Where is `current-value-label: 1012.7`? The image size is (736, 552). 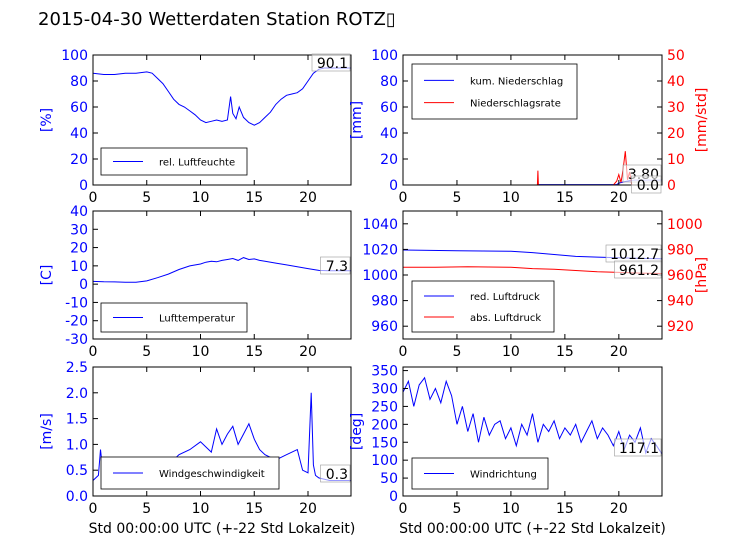
current-value-label: 1012.7 is located at coordinates (634, 255).